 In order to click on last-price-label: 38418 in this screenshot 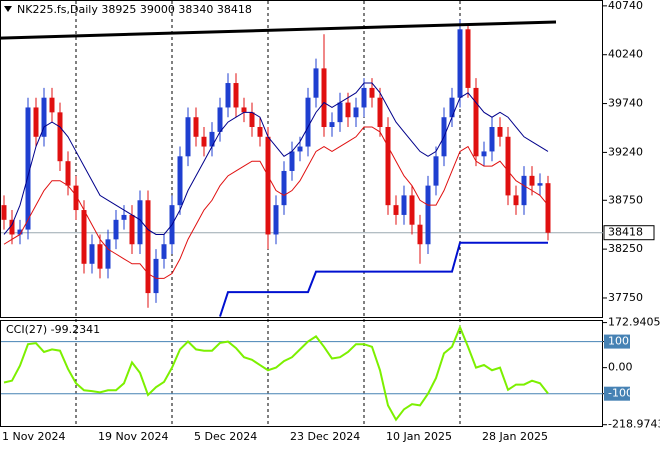, I will do `click(625, 232)`.